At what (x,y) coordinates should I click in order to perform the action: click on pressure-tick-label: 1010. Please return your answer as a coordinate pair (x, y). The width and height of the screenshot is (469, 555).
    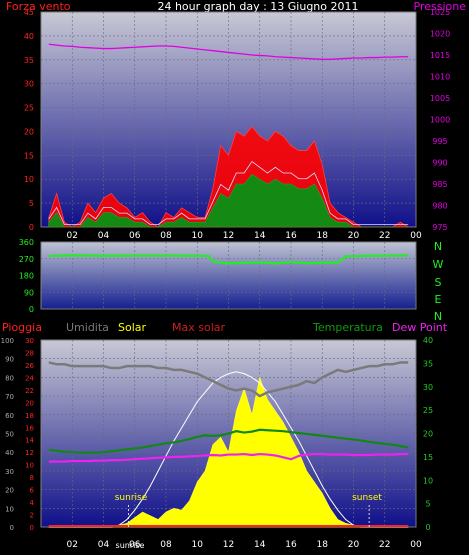
    Looking at the image, I should click on (440, 77).